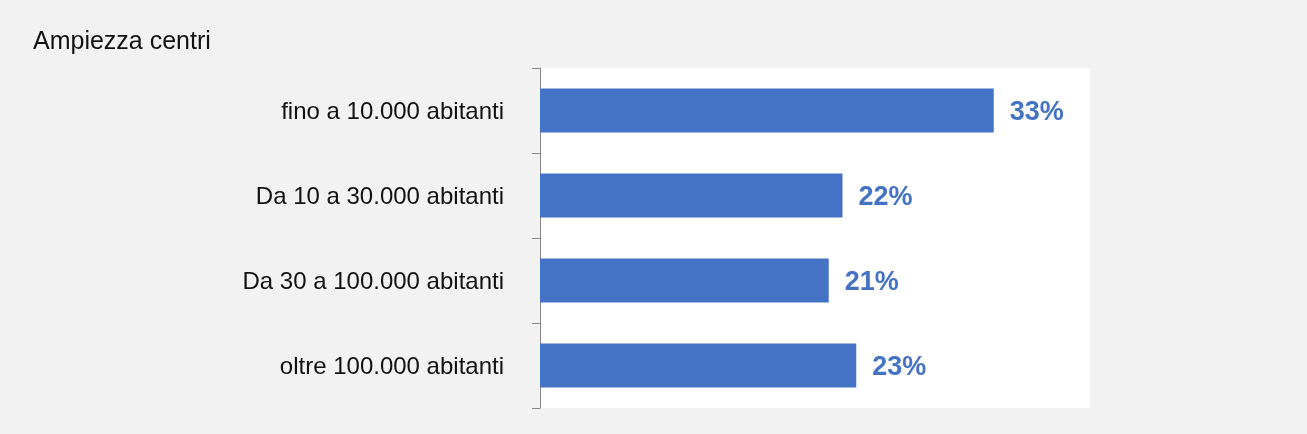  I want to click on y-tick-label: fino a 10.000 abitanti, so click(392, 110).